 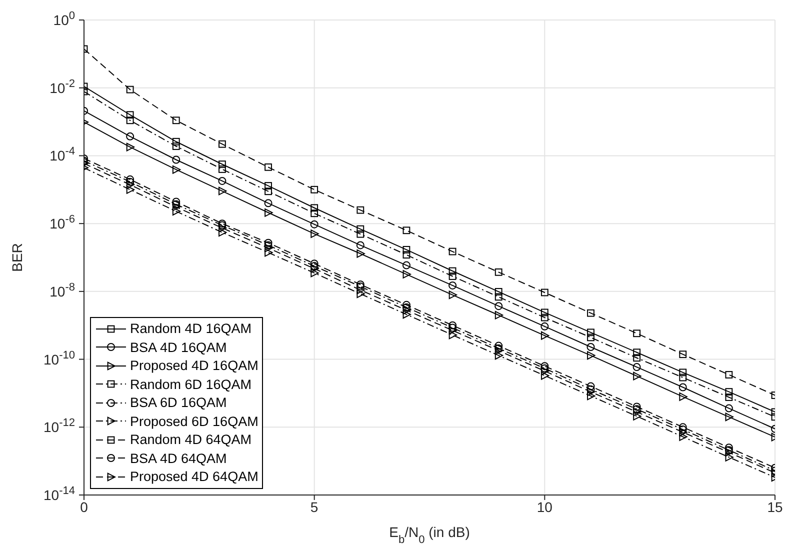 I want to click on y-tick-label: 10$^{0}$, so click(x=64, y=19).